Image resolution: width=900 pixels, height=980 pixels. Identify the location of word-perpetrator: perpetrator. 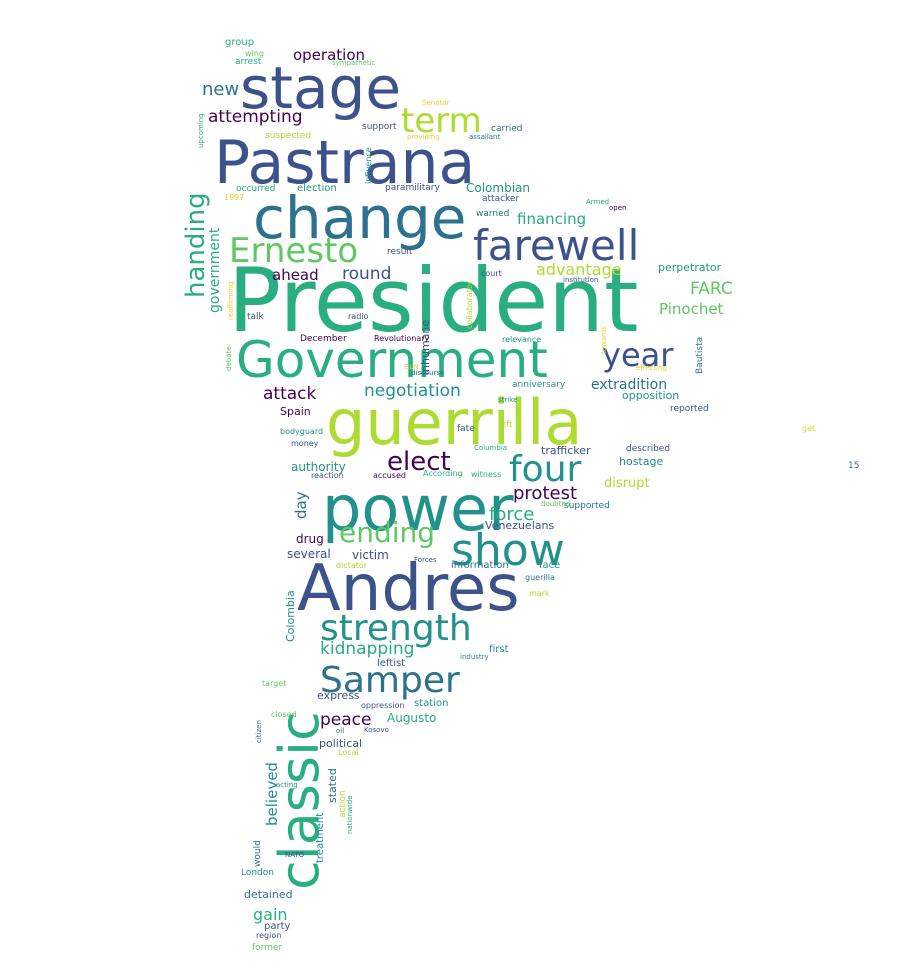
(690, 267).